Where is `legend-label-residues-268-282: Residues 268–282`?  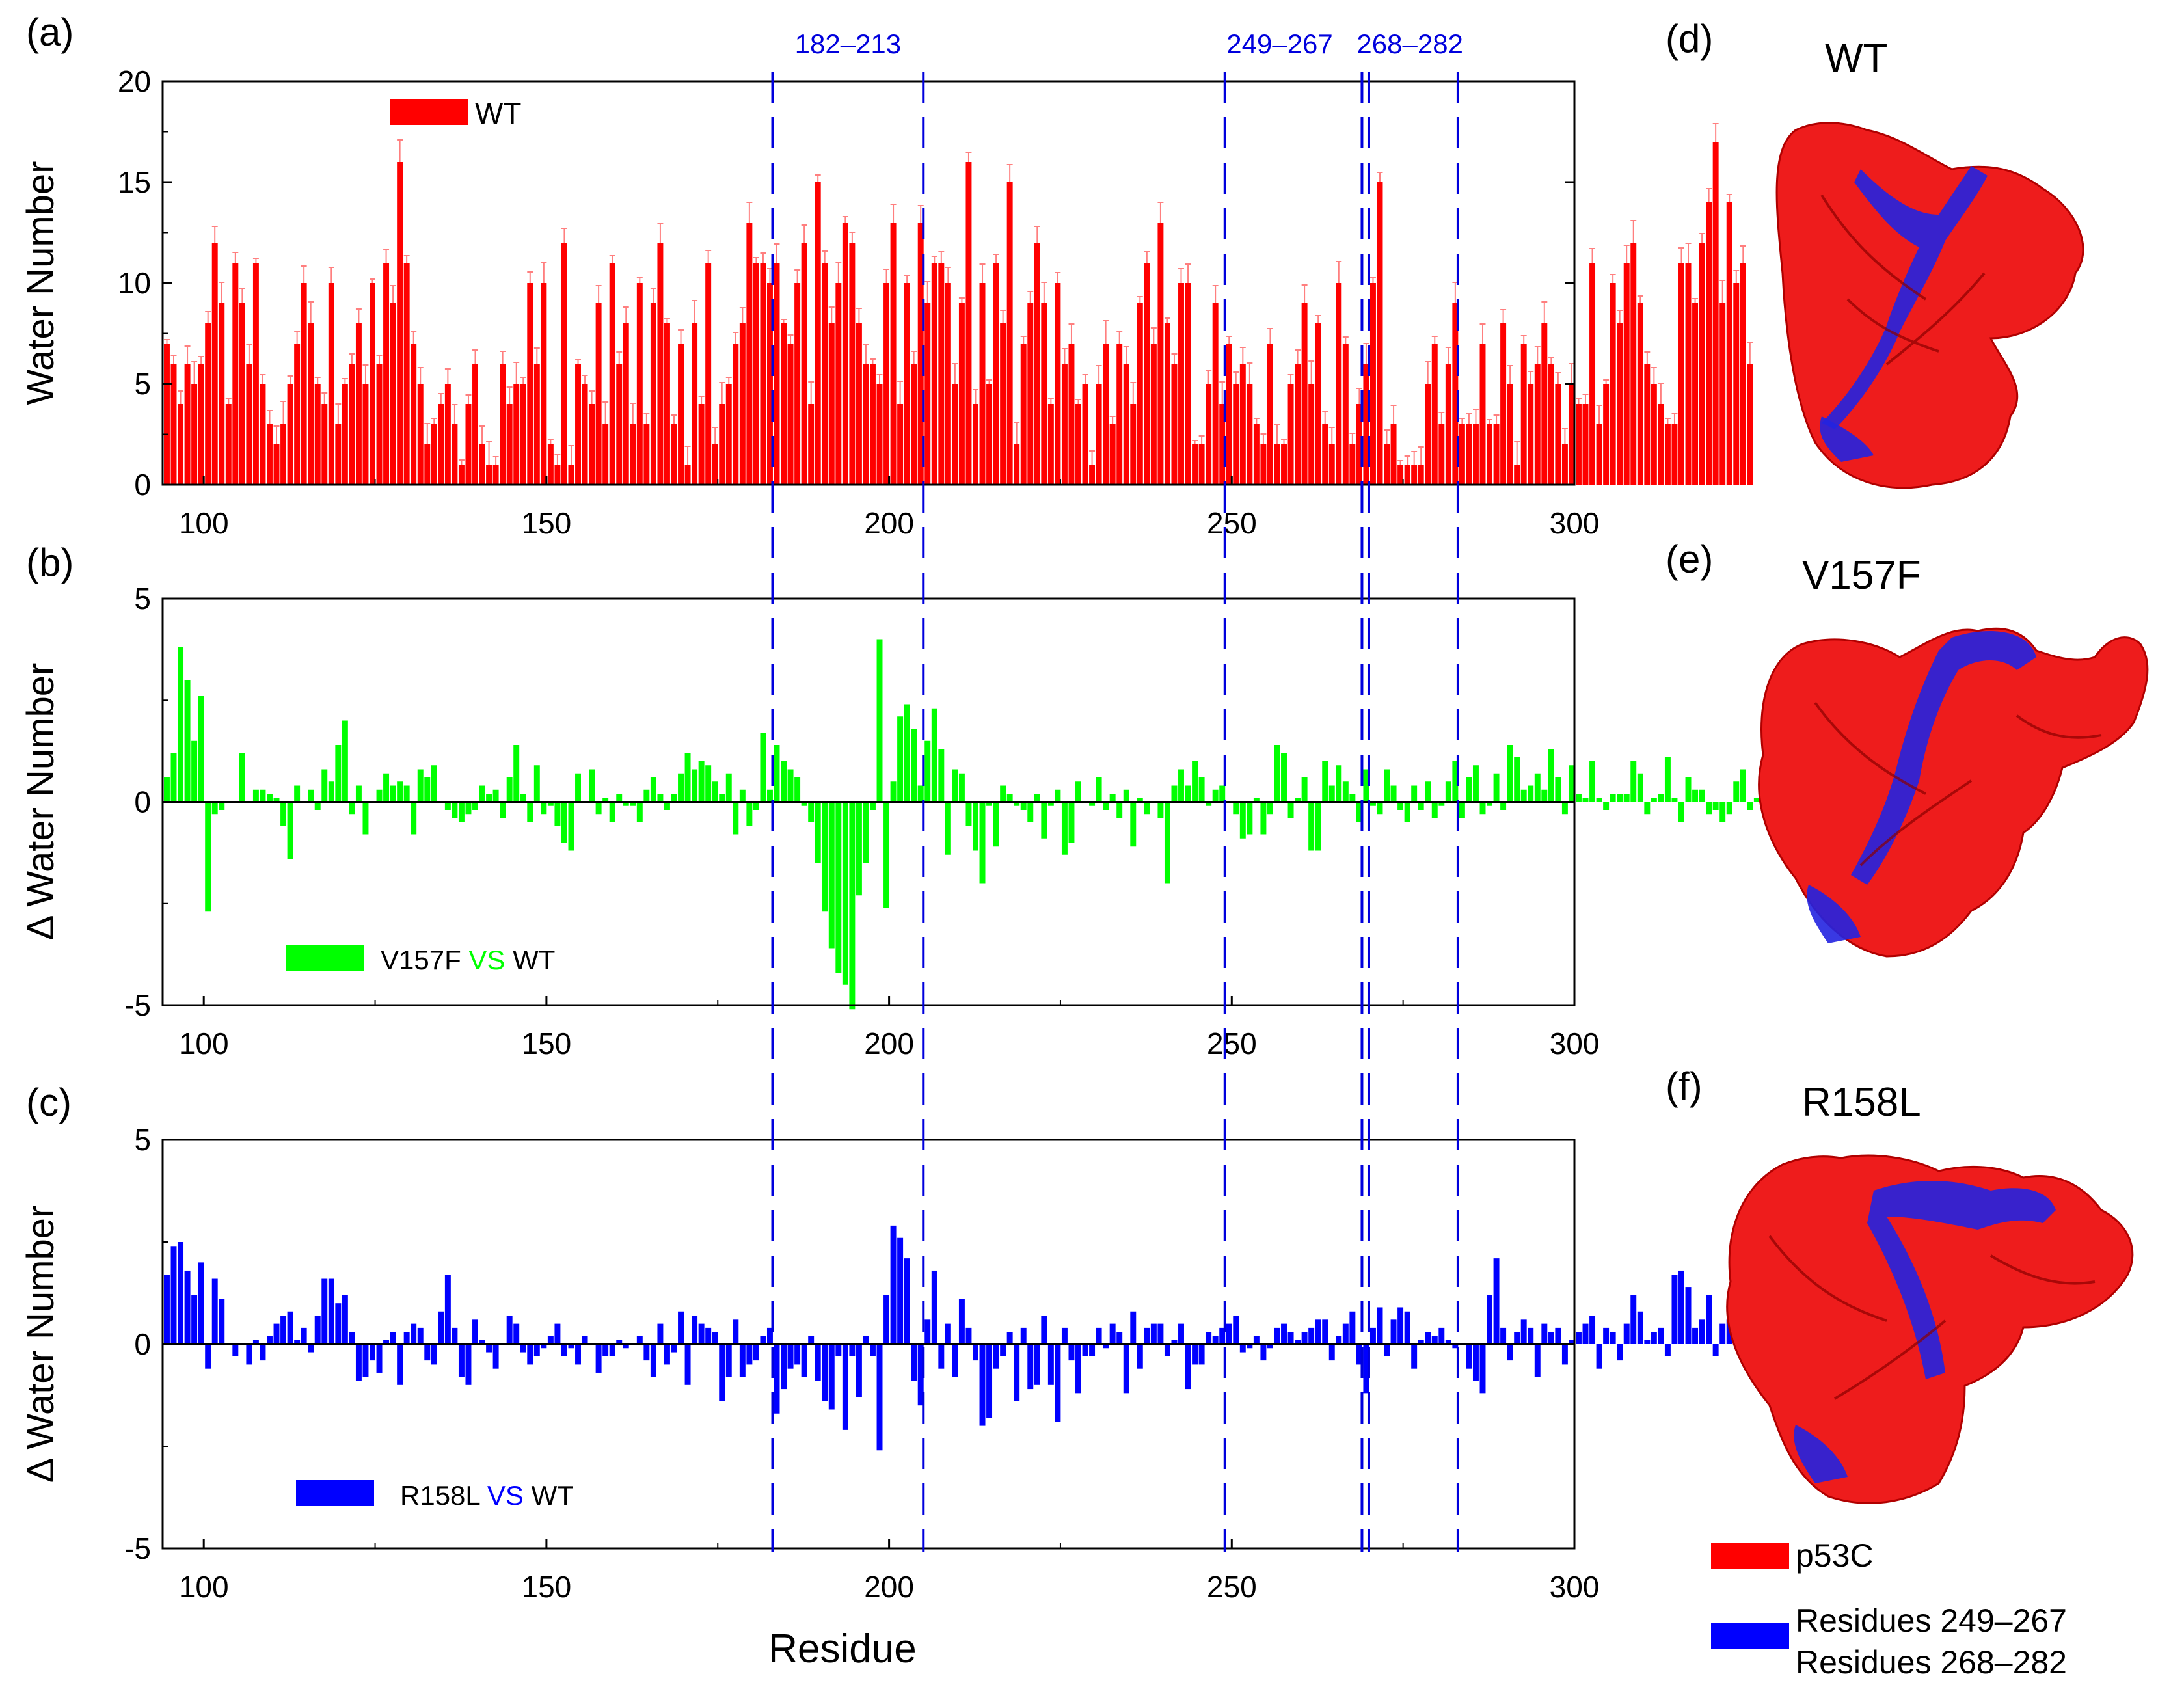 legend-label-residues-268-282: Residues 268–282 is located at coordinates (1931, 1662).